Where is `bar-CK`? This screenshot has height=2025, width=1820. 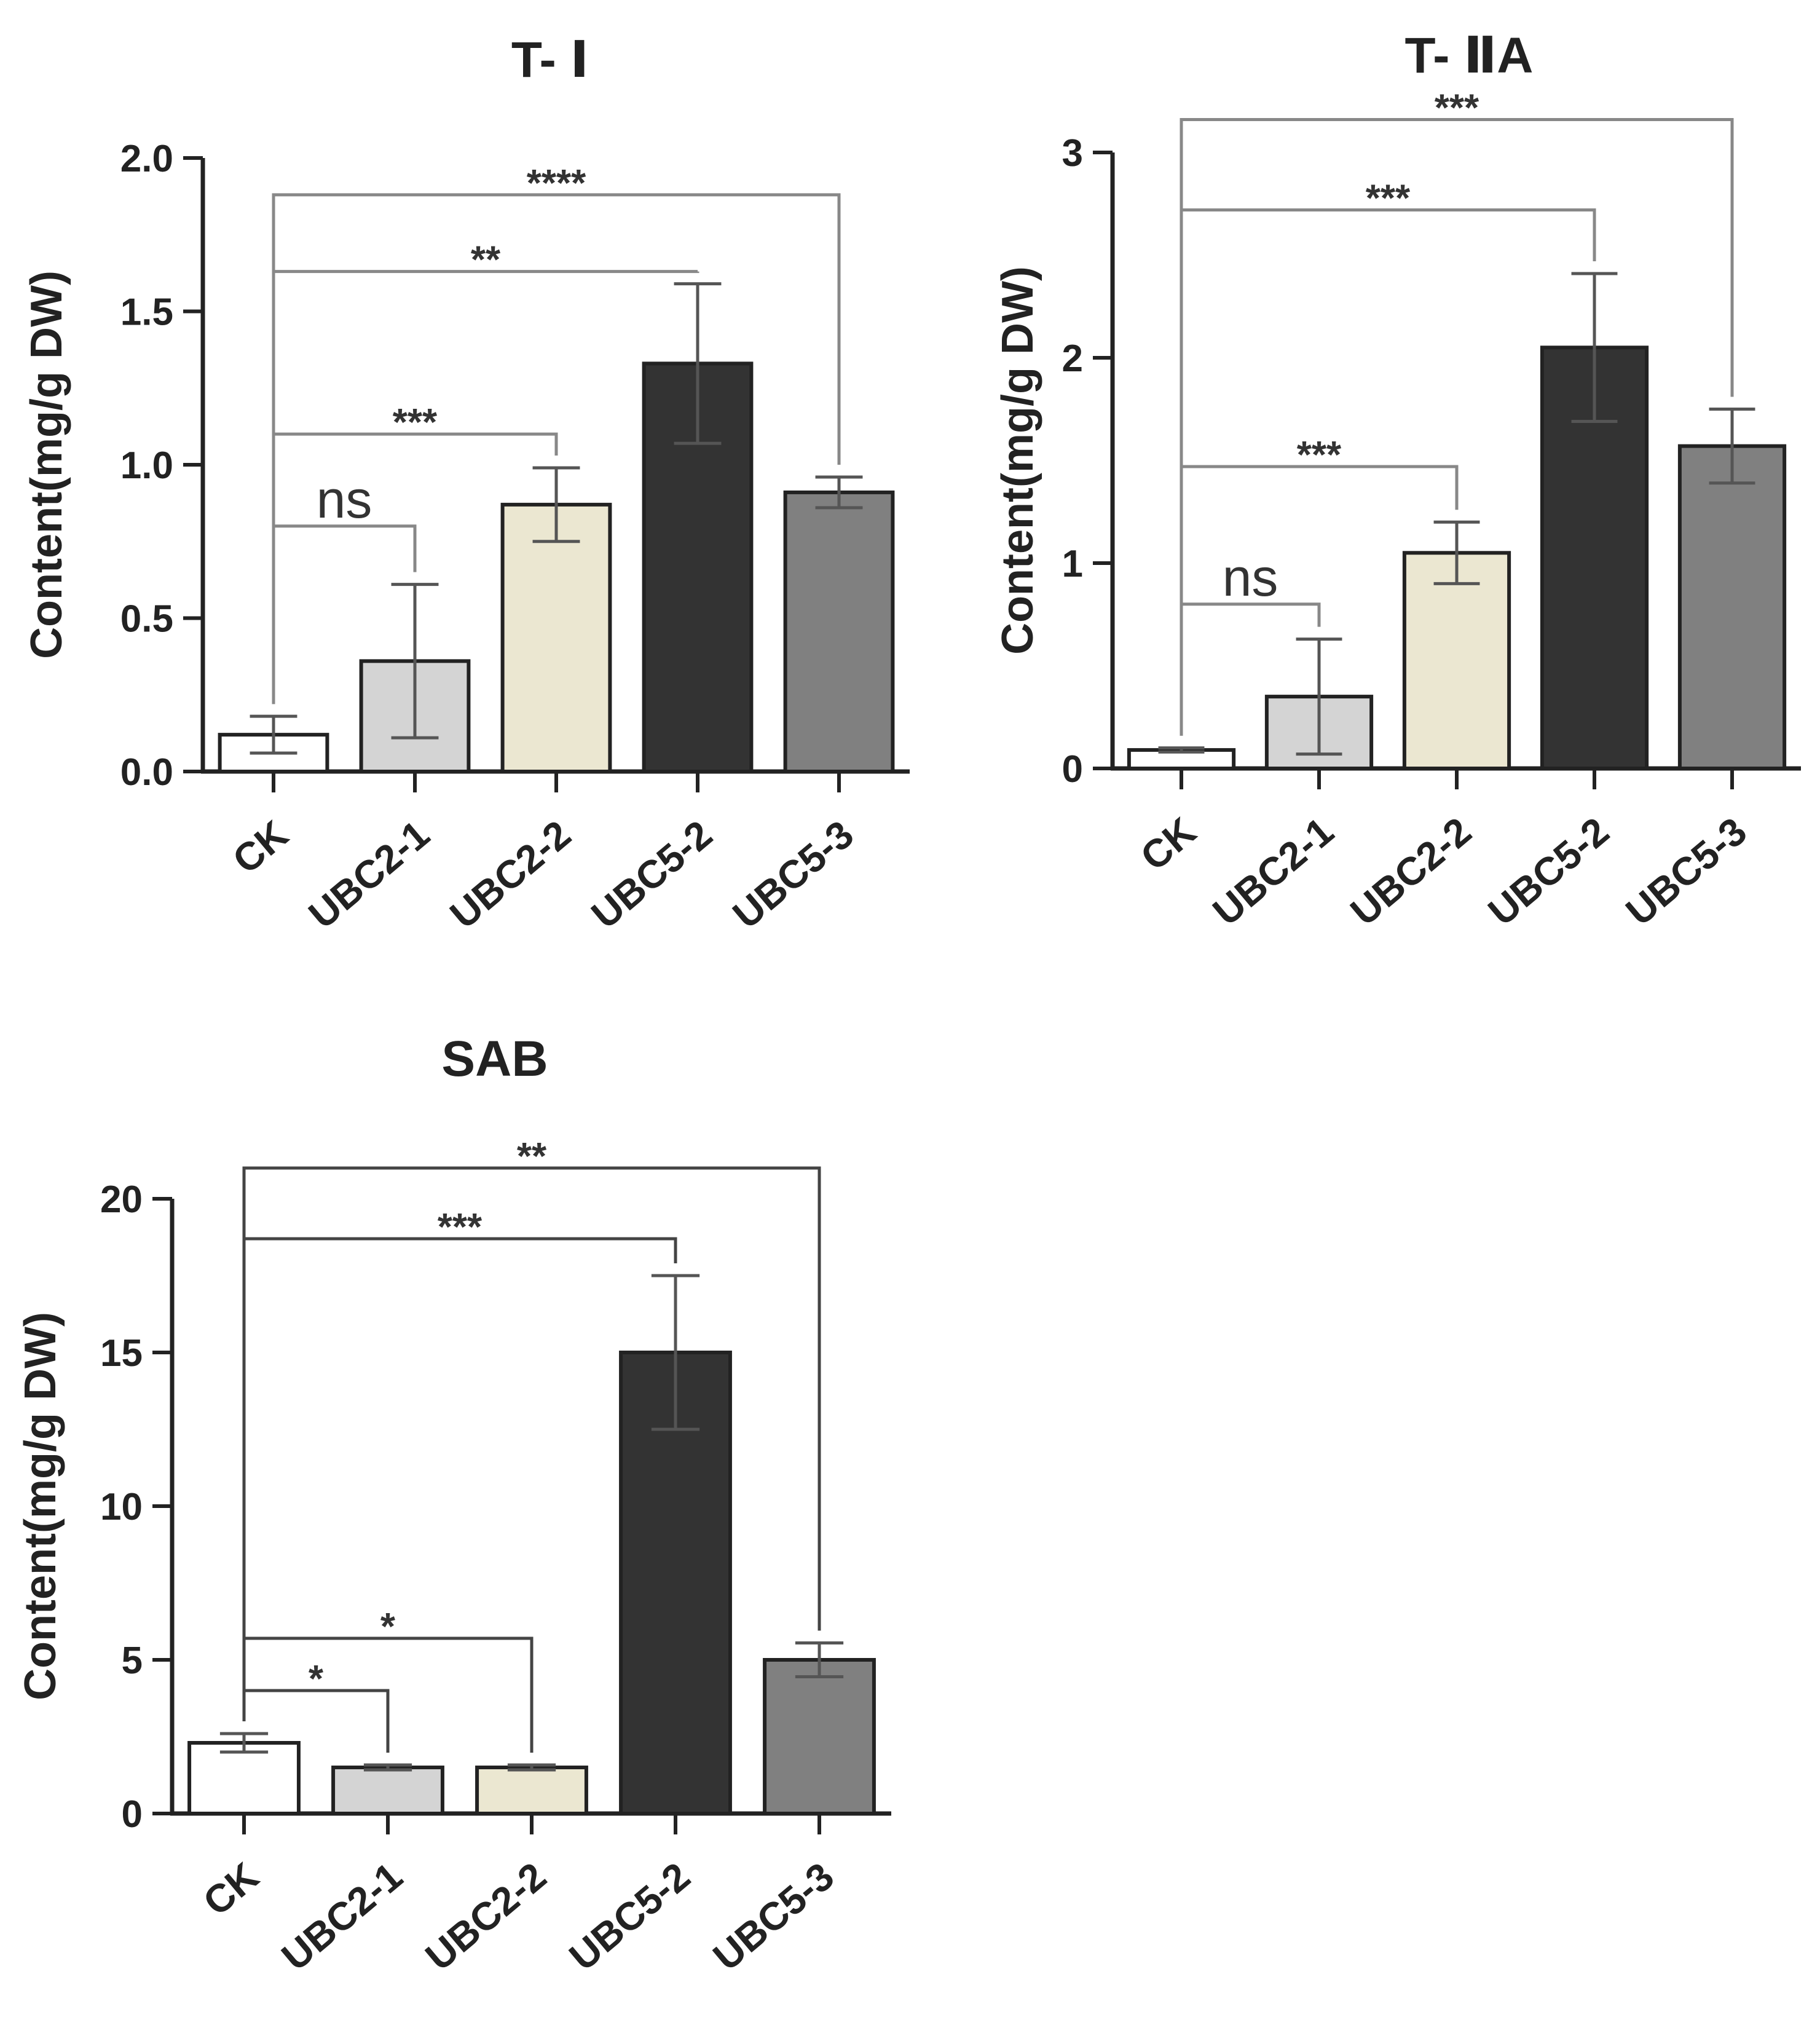
bar-CK is located at coordinates (244, 1778).